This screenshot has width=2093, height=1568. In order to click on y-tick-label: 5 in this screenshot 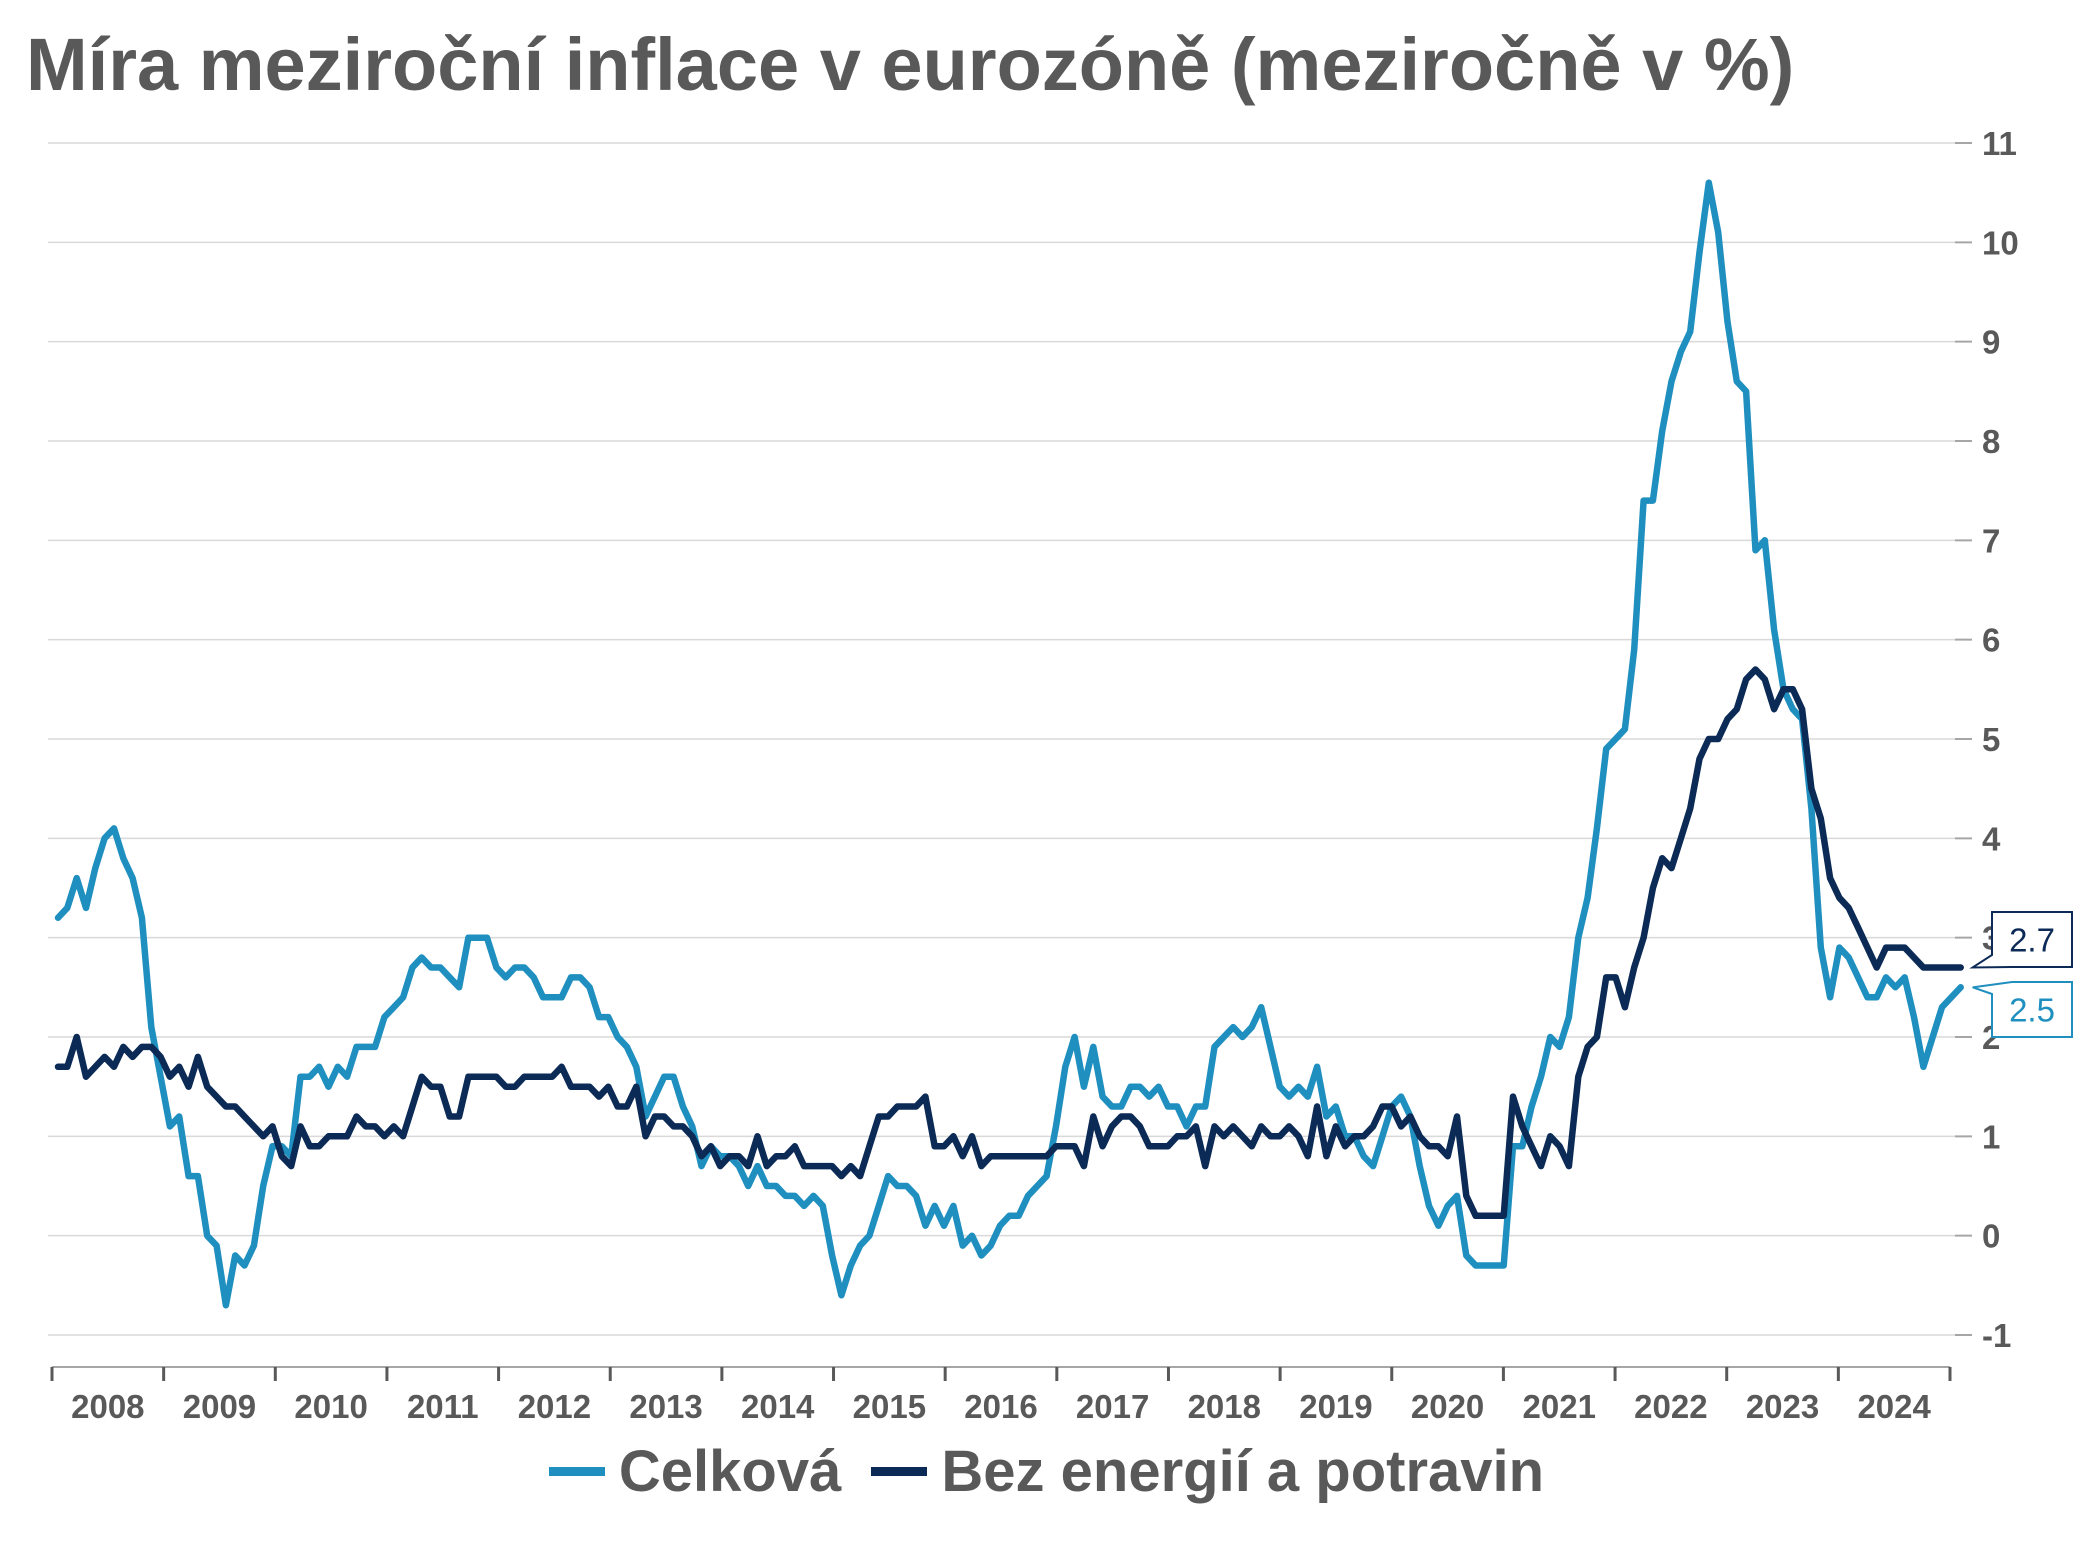, I will do `click(1991, 739)`.